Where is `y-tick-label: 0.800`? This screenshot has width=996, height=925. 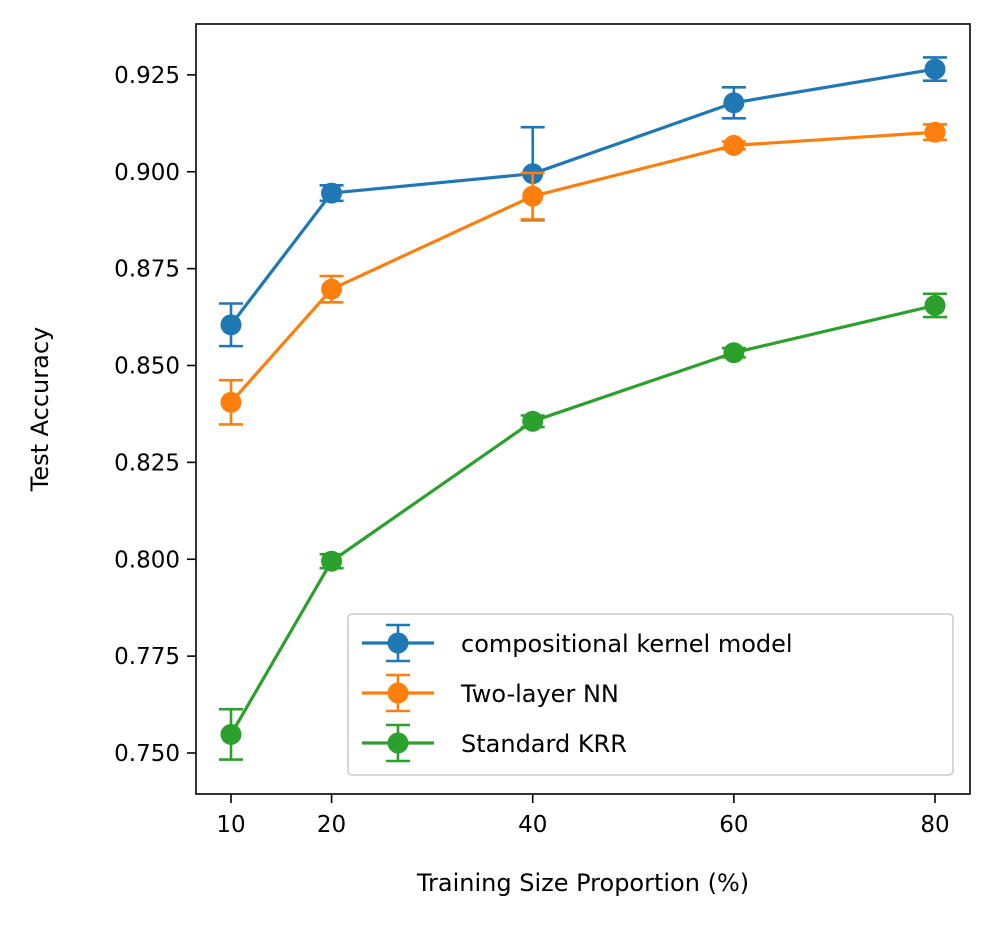
y-tick-label: 0.800 is located at coordinates (147, 560).